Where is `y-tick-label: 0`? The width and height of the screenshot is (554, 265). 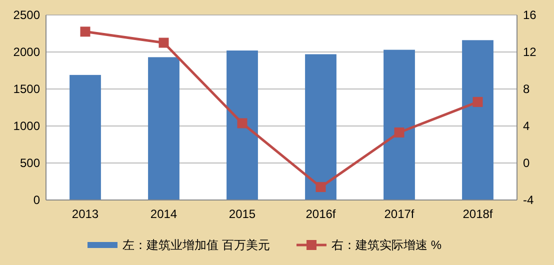
y-tick-label: 0 is located at coordinates (36, 200).